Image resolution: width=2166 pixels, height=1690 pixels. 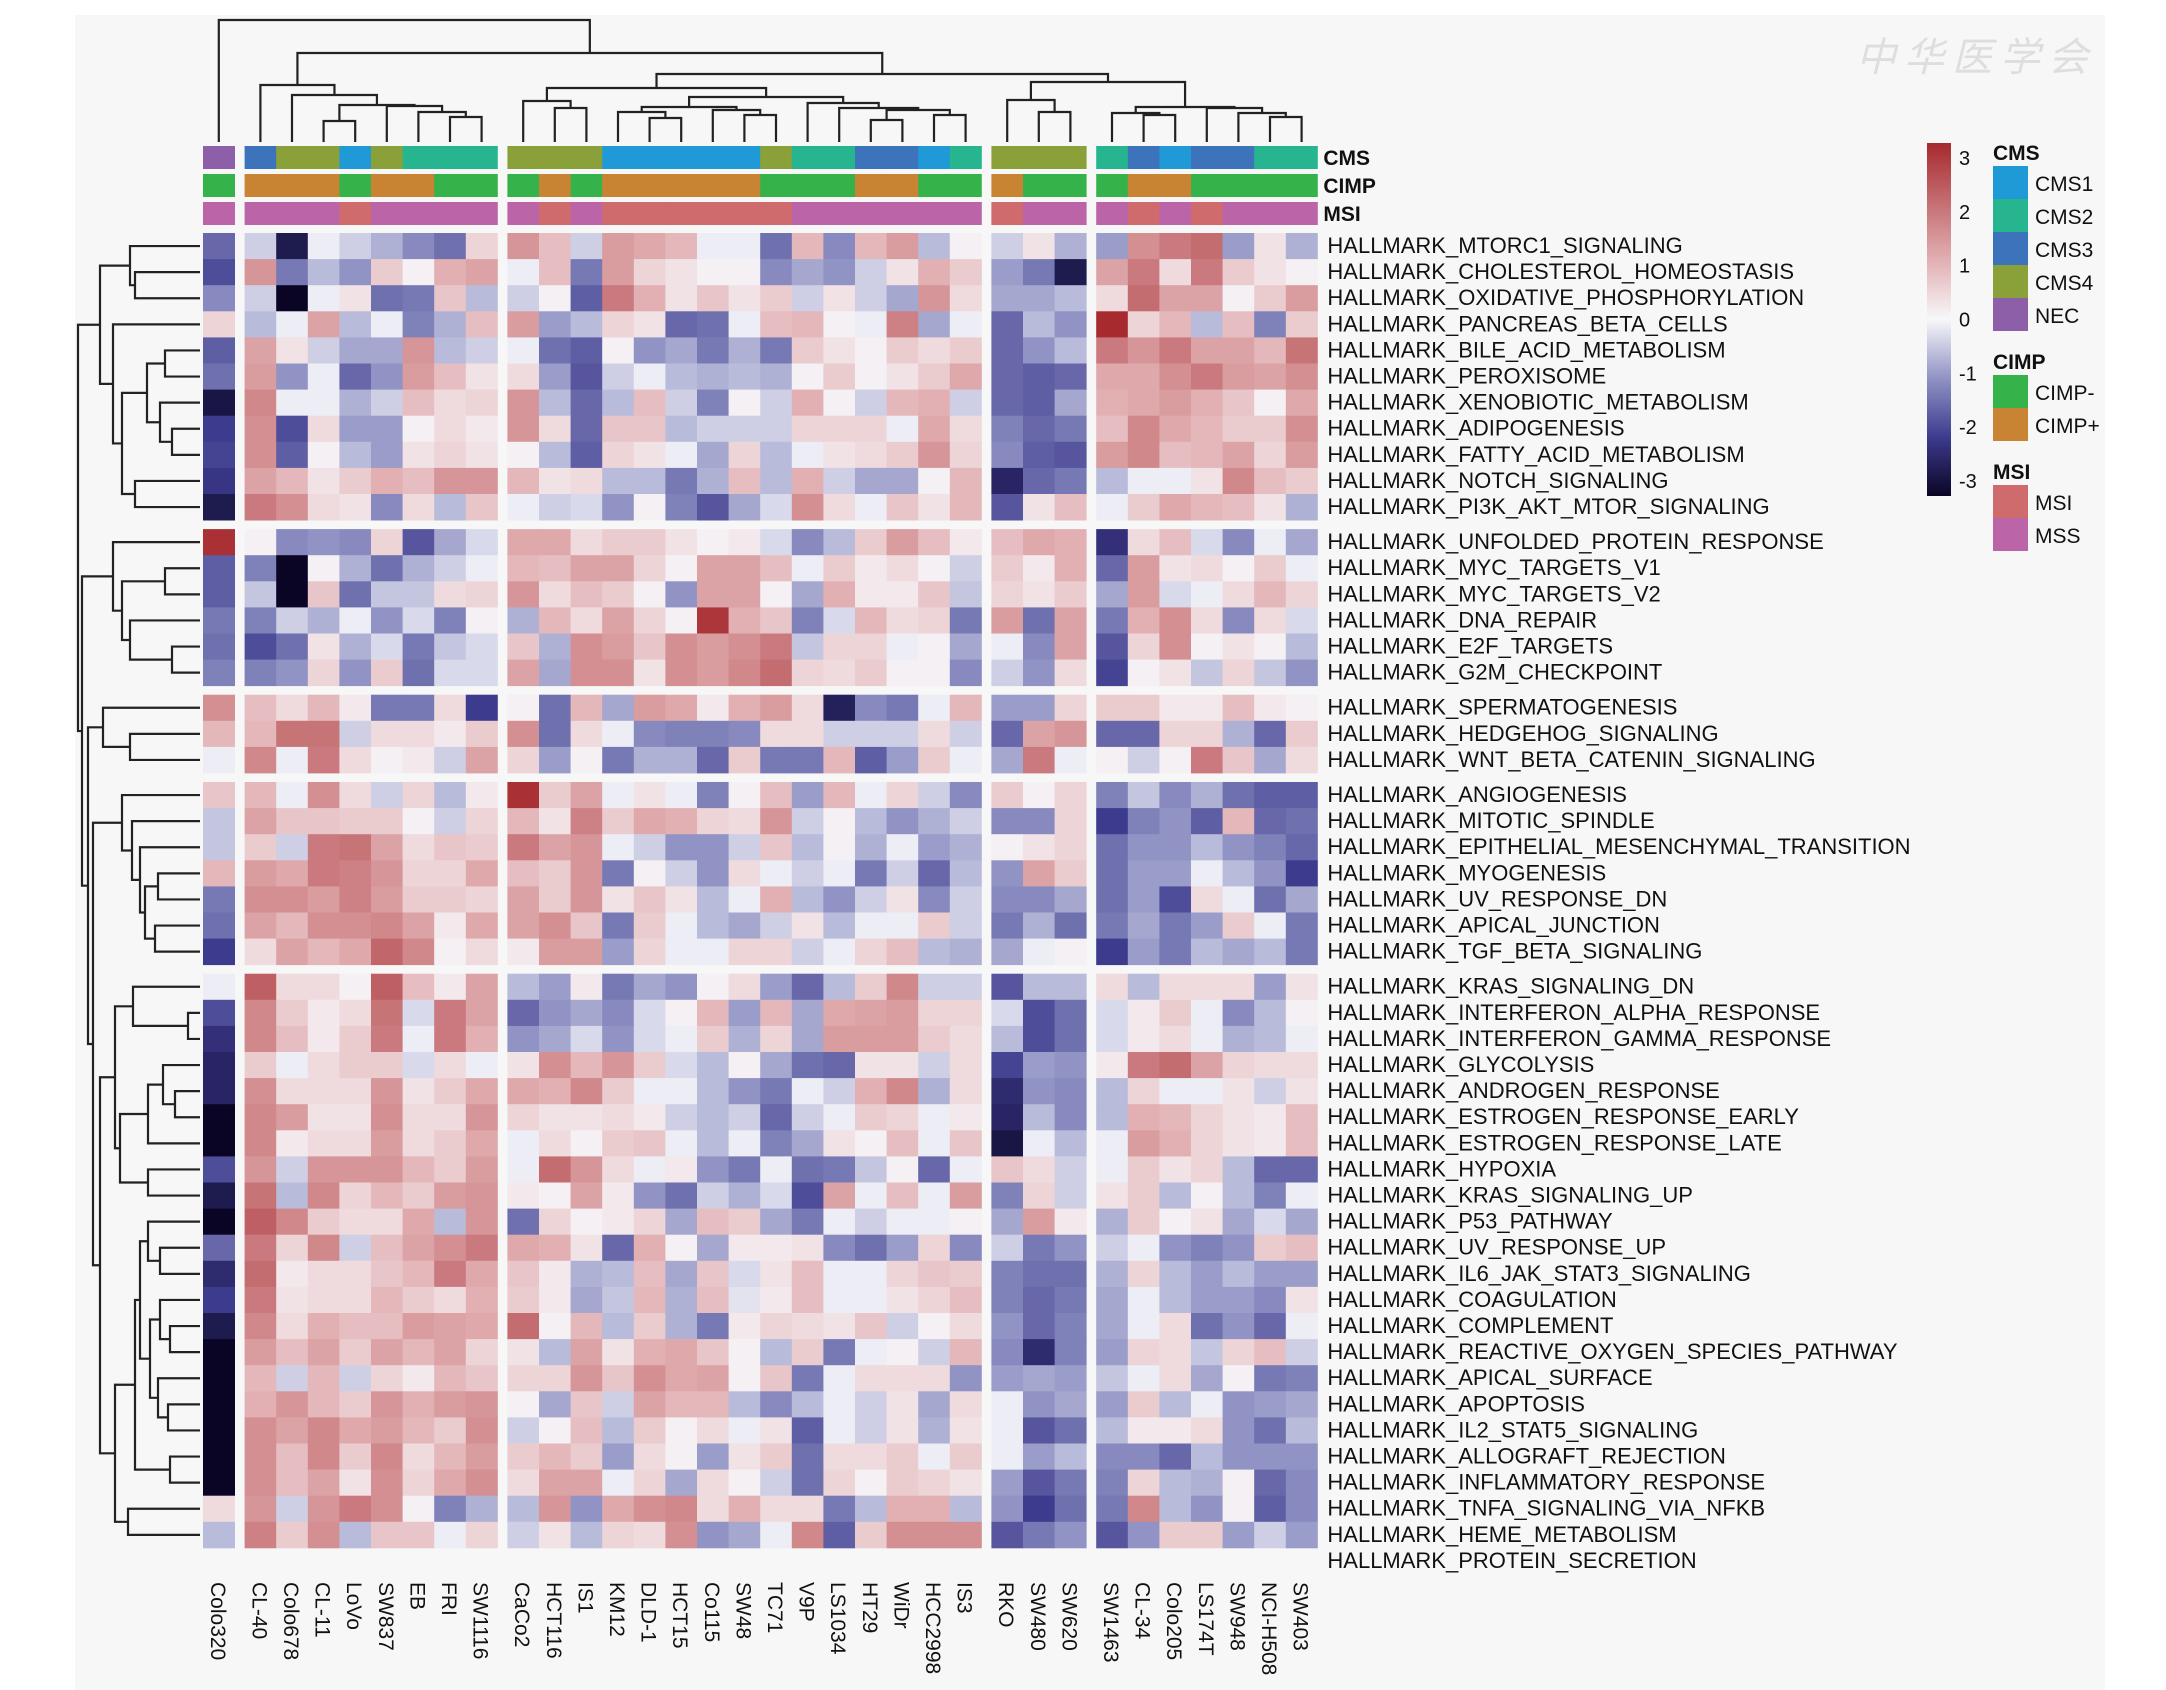 What do you see at coordinates (2064, 283) in the screenshot?
I see `legend-item-label: CMS4` at bounding box center [2064, 283].